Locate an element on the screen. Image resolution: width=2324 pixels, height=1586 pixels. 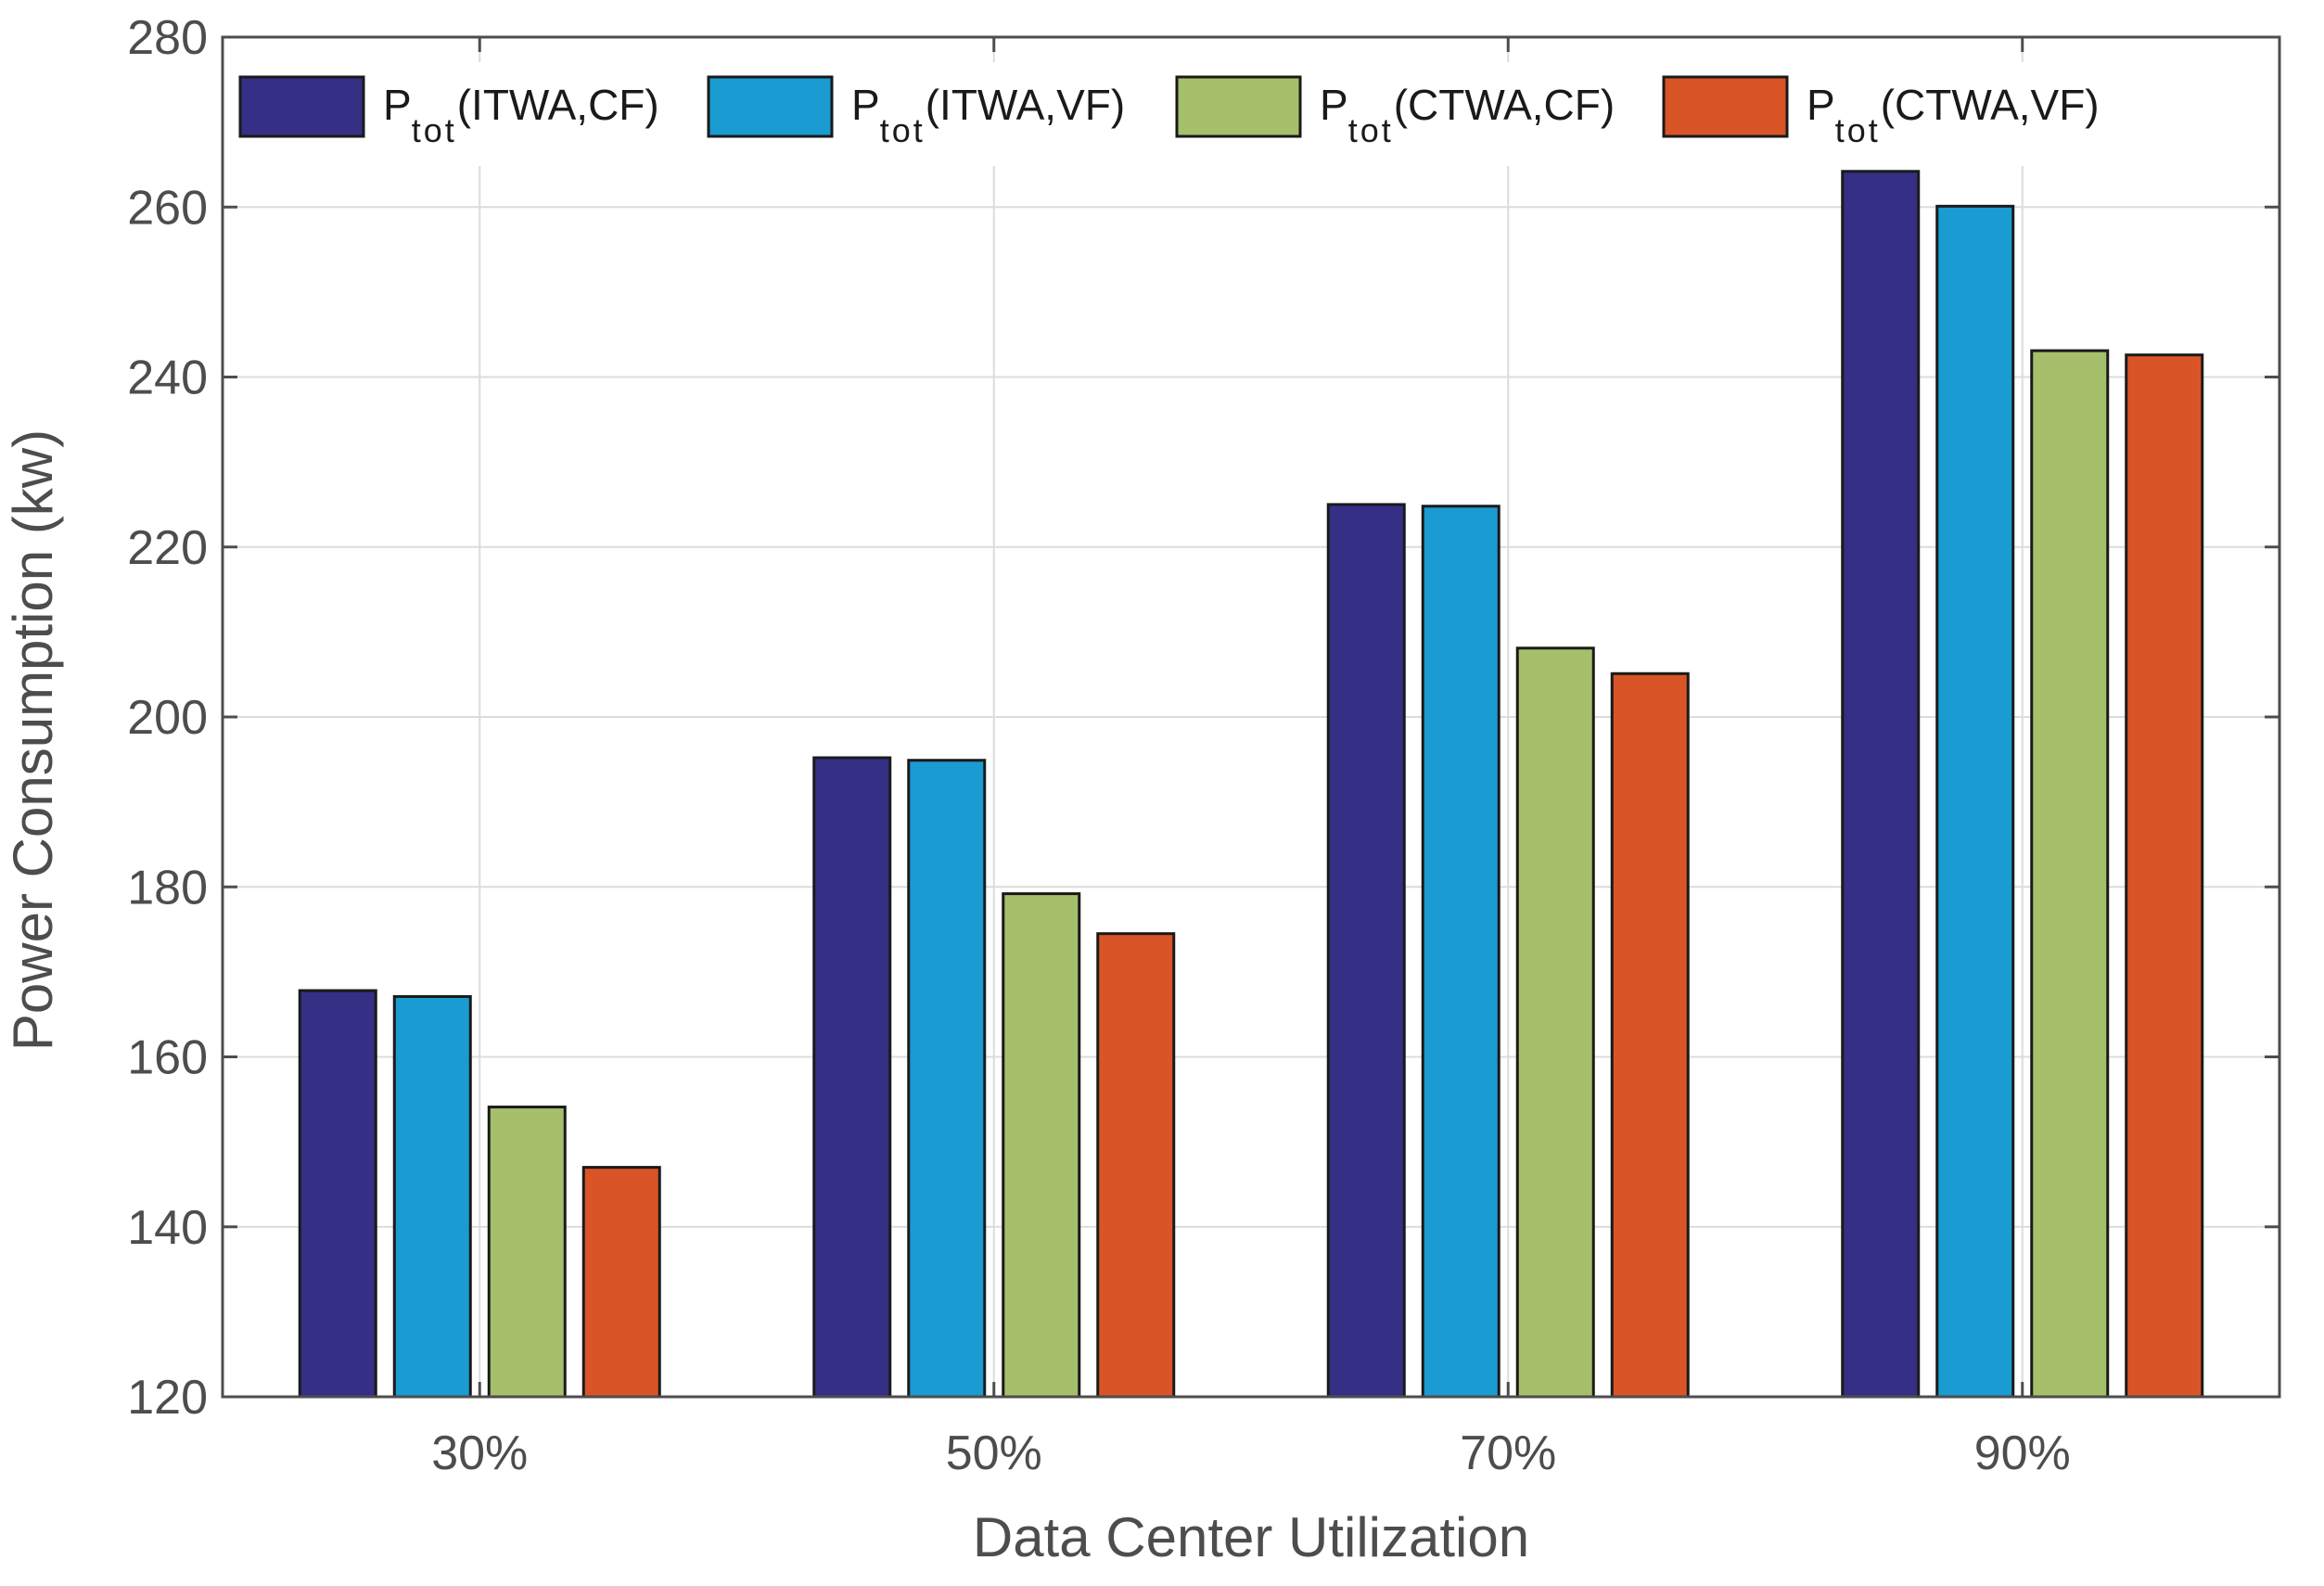
legend-label: Ptot(CTWA,CF) is located at coordinates (1467, 115).